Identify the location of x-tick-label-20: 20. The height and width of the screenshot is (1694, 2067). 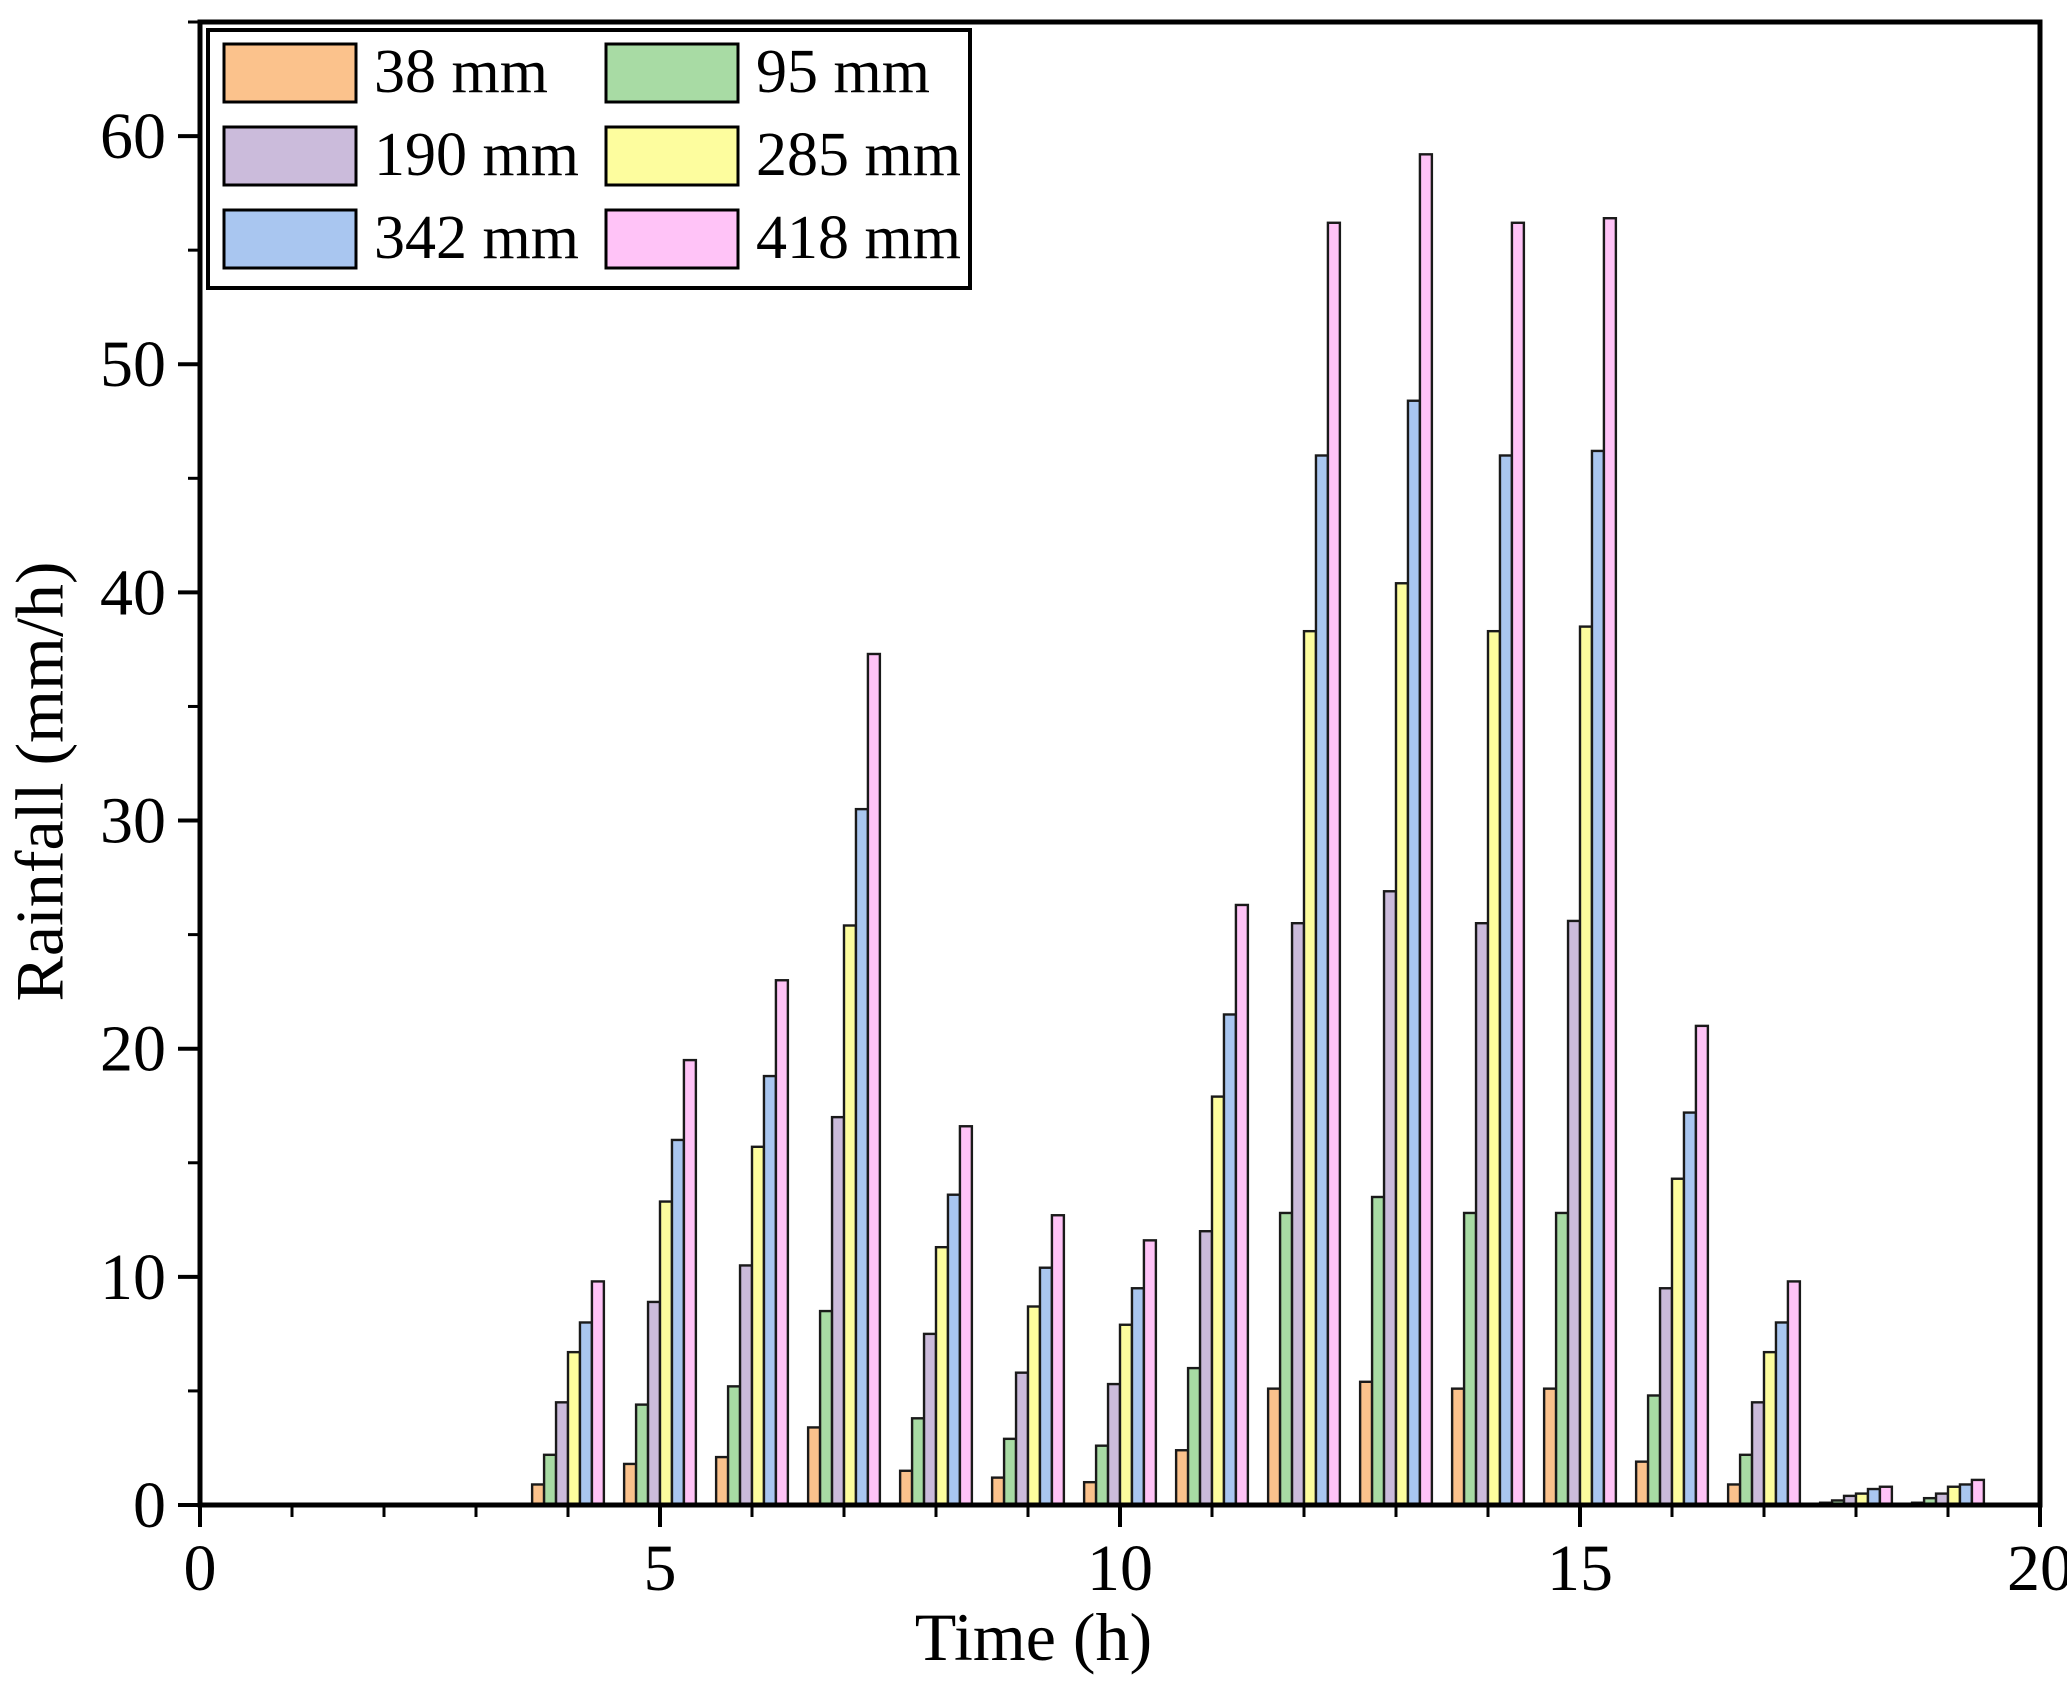
(2037, 1568).